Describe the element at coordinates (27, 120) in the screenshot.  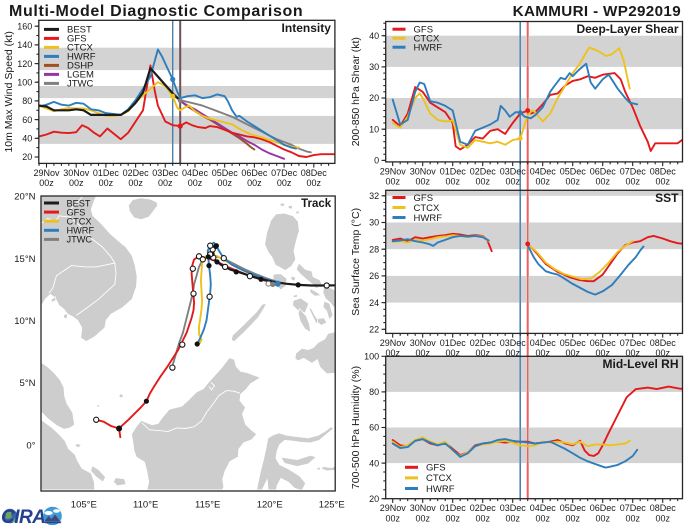
I see `svg-text: 60` at that location.